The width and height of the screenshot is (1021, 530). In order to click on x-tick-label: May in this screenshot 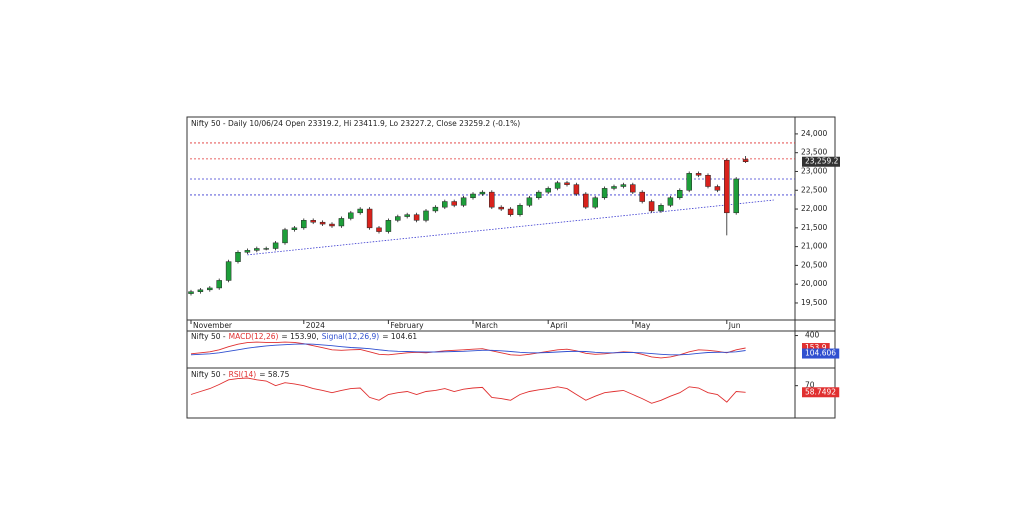, I will do `click(643, 325)`.